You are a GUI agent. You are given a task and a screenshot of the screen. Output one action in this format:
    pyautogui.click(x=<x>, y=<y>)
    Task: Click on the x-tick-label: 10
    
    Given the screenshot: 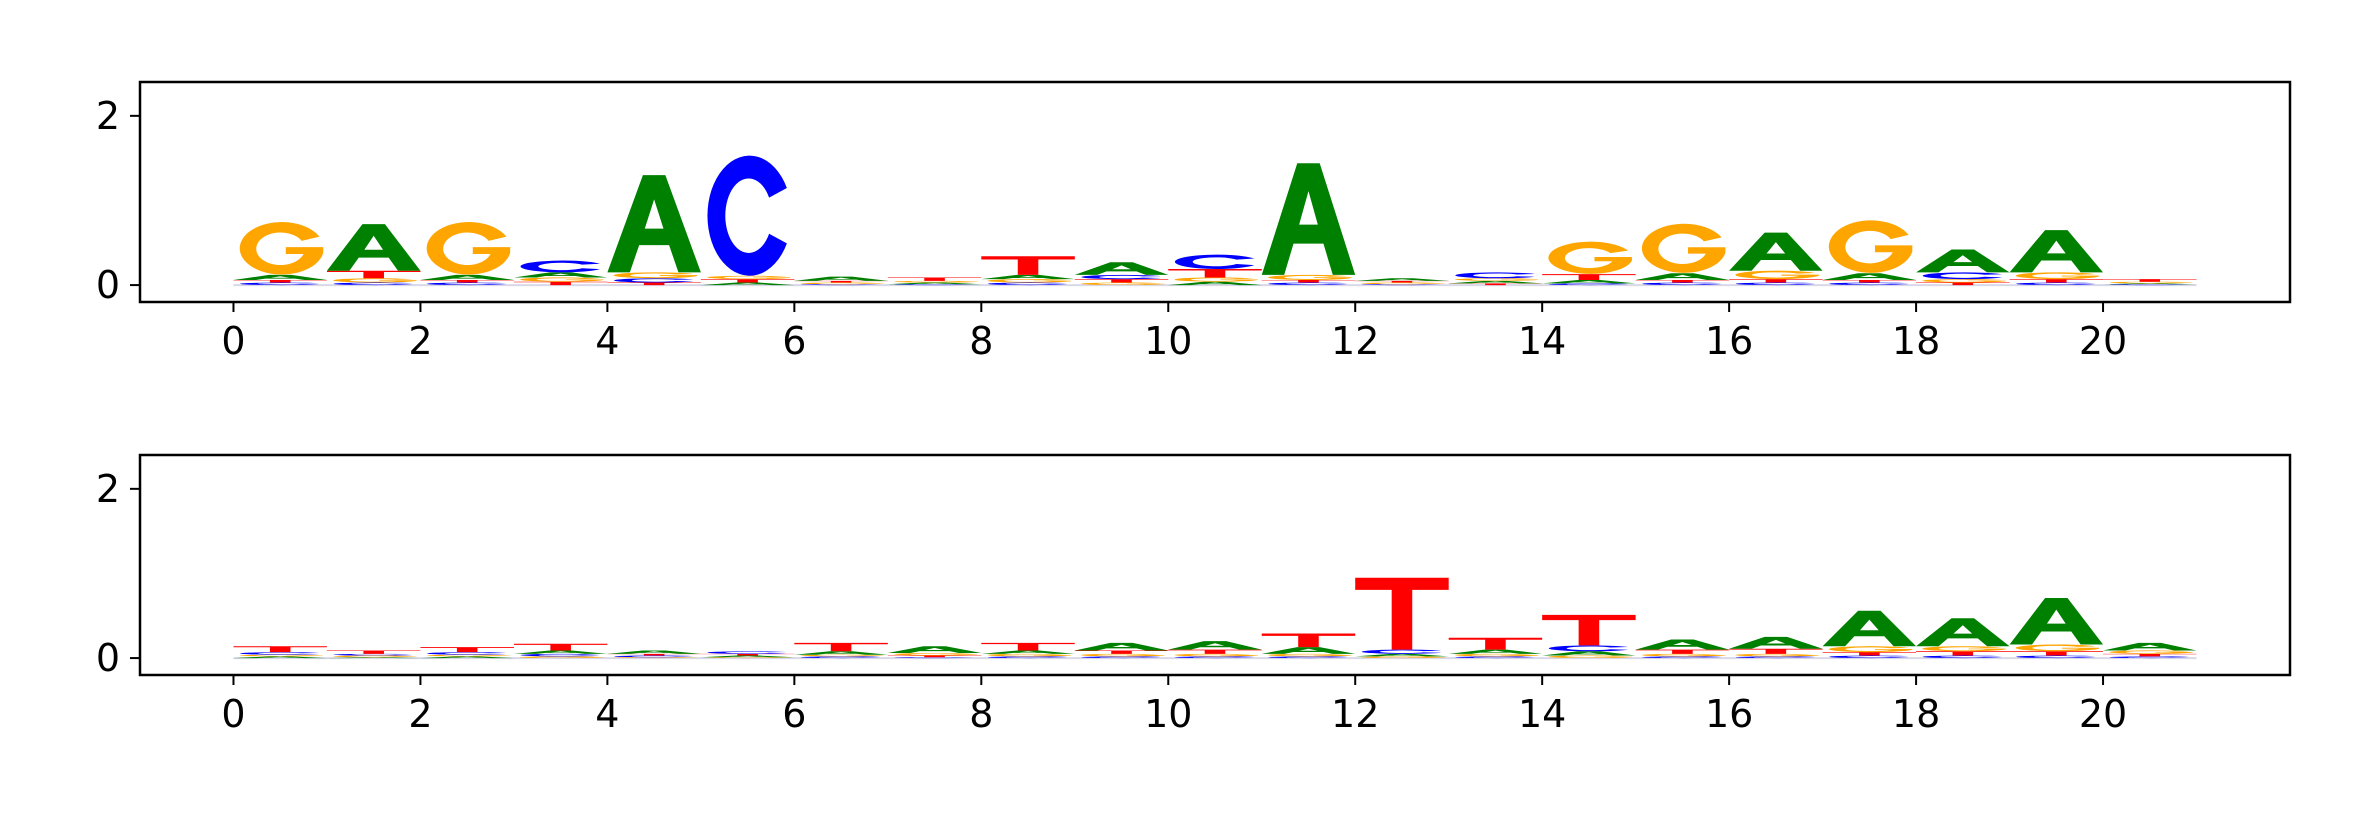 What is the action you would take?
    pyautogui.click(x=1168, y=341)
    